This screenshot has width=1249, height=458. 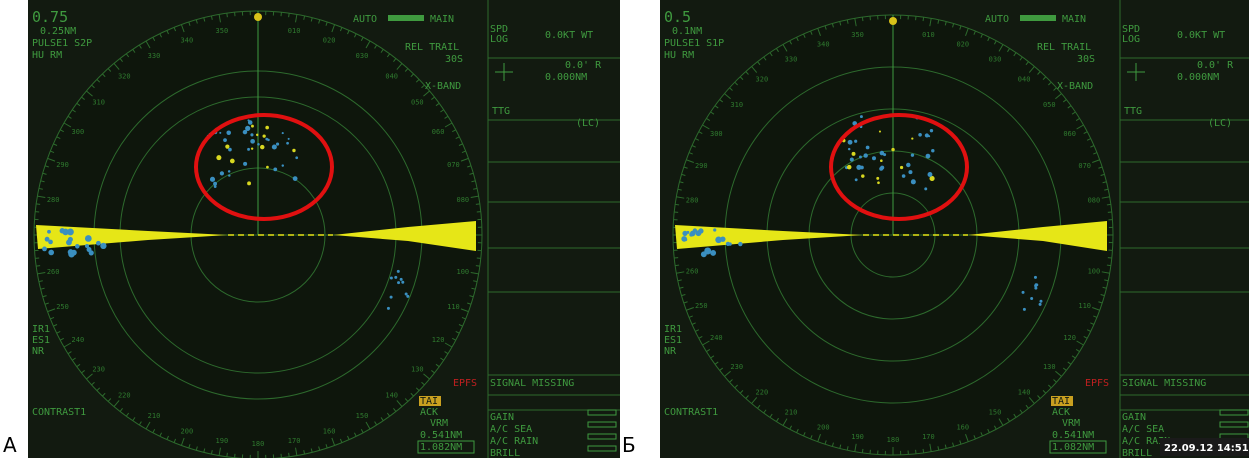 What do you see at coordinates (1038, 18) in the screenshot?
I see `auto-bar` at bounding box center [1038, 18].